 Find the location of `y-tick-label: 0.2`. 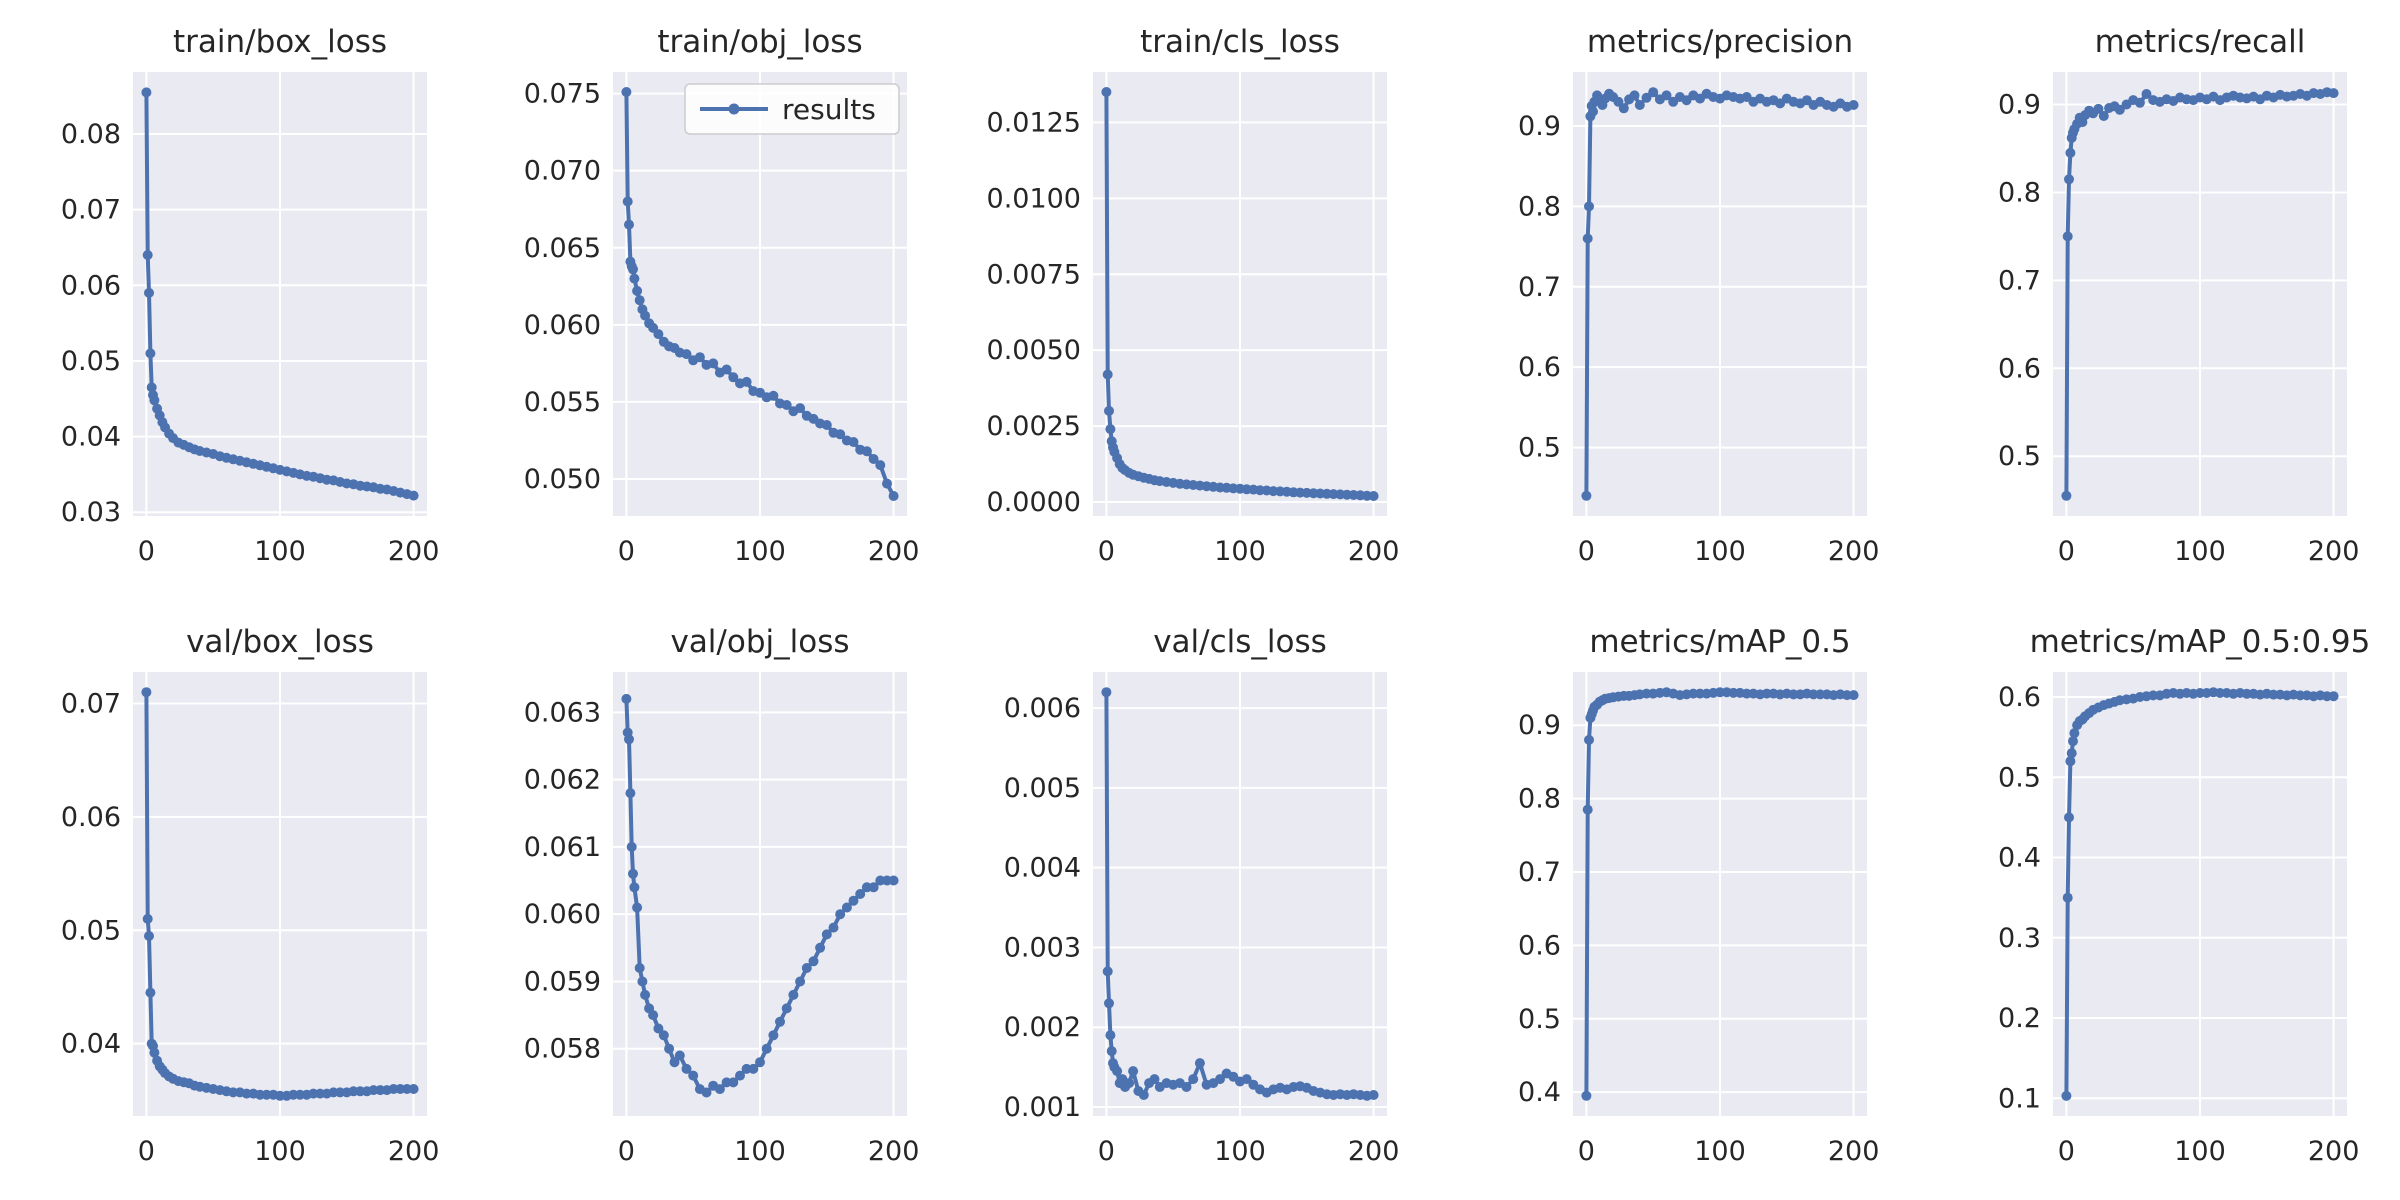

y-tick-label: 0.2 is located at coordinates (2019, 1018).